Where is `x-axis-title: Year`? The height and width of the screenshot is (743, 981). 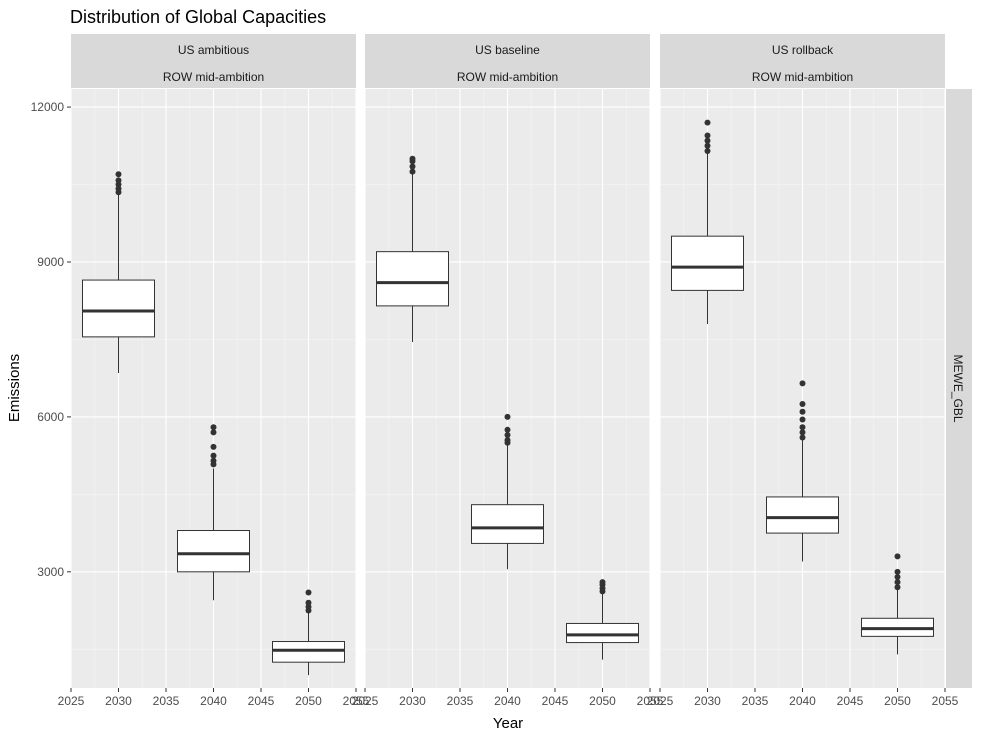
x-axis-title: Year is located at coordinates (508, 723).